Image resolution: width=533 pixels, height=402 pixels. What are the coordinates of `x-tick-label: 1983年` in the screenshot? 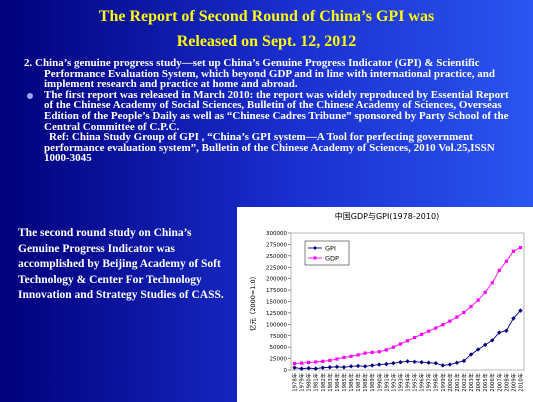 It's located at (330, 381).